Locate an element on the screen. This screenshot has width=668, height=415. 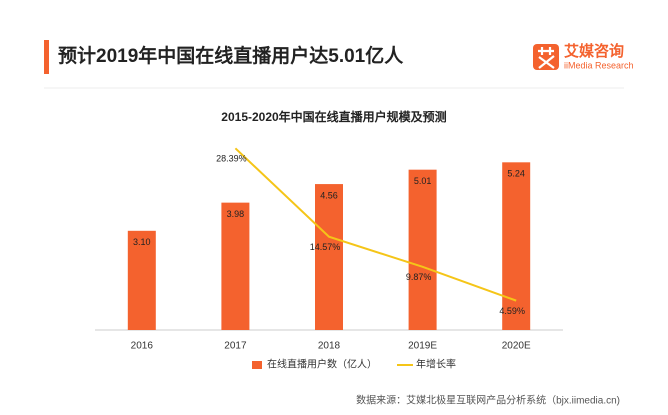
x-tick-label: 2017 is located at coordinates (235, 346).